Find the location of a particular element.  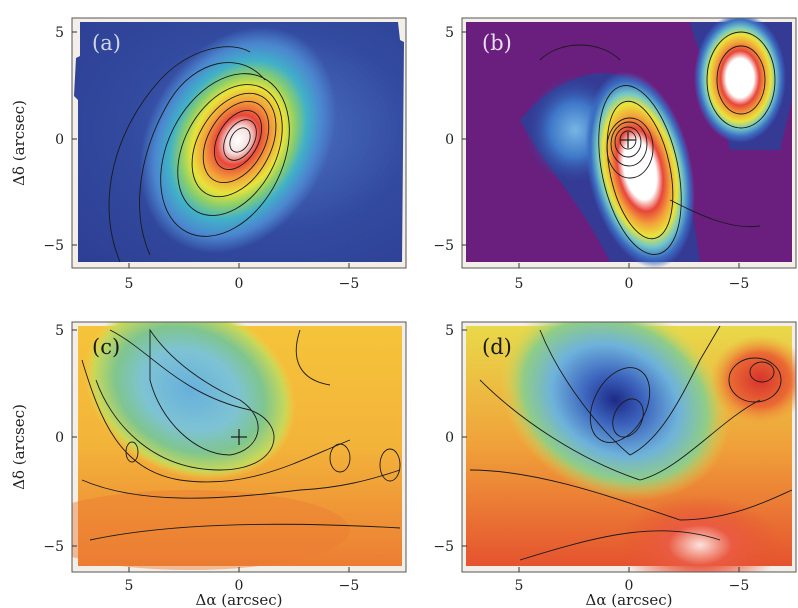

panel-b-label: (b) is located at coordinates (497, 43).